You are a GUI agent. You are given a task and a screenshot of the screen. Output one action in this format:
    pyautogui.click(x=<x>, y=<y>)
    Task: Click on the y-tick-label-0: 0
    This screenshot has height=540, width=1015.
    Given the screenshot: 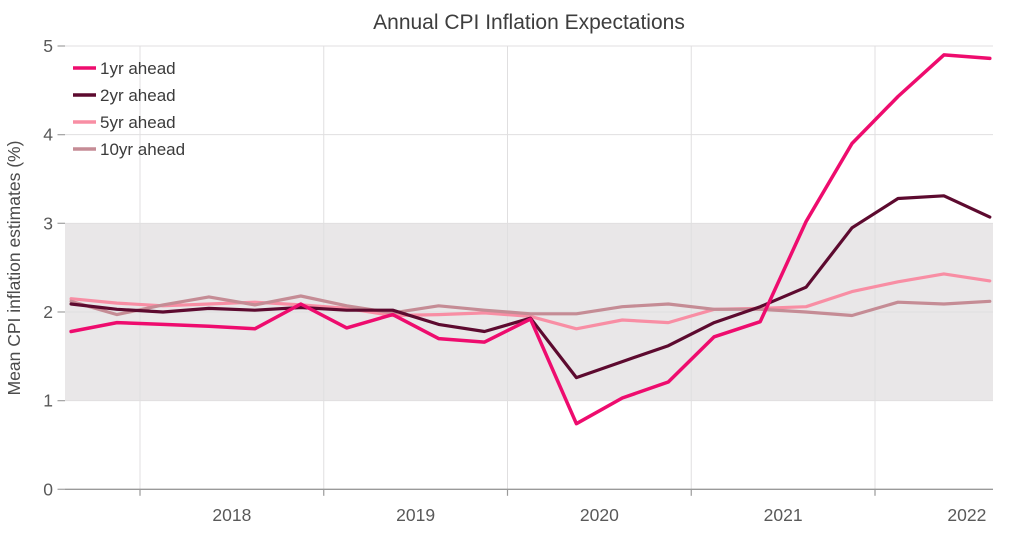 What is the action you would take?
    pyautogui.click(x=48, y=489)
    